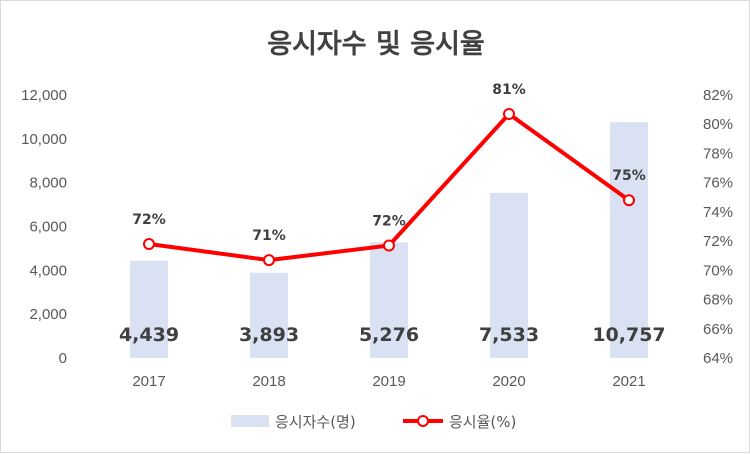 This screenshot has height=454, width=750. What do you see at coordinates (718, 212) in the screenshot?
I see `right-tick-label: 74%` at bounding box center [718, 212].